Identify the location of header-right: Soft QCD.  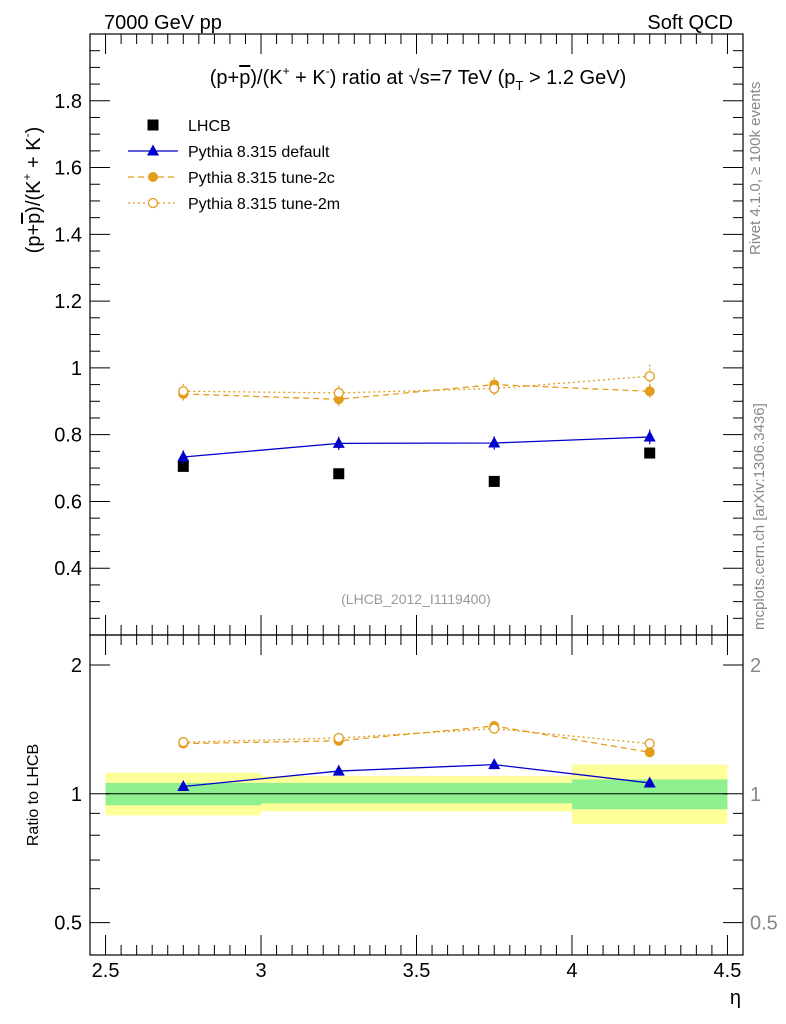
(690, 23).